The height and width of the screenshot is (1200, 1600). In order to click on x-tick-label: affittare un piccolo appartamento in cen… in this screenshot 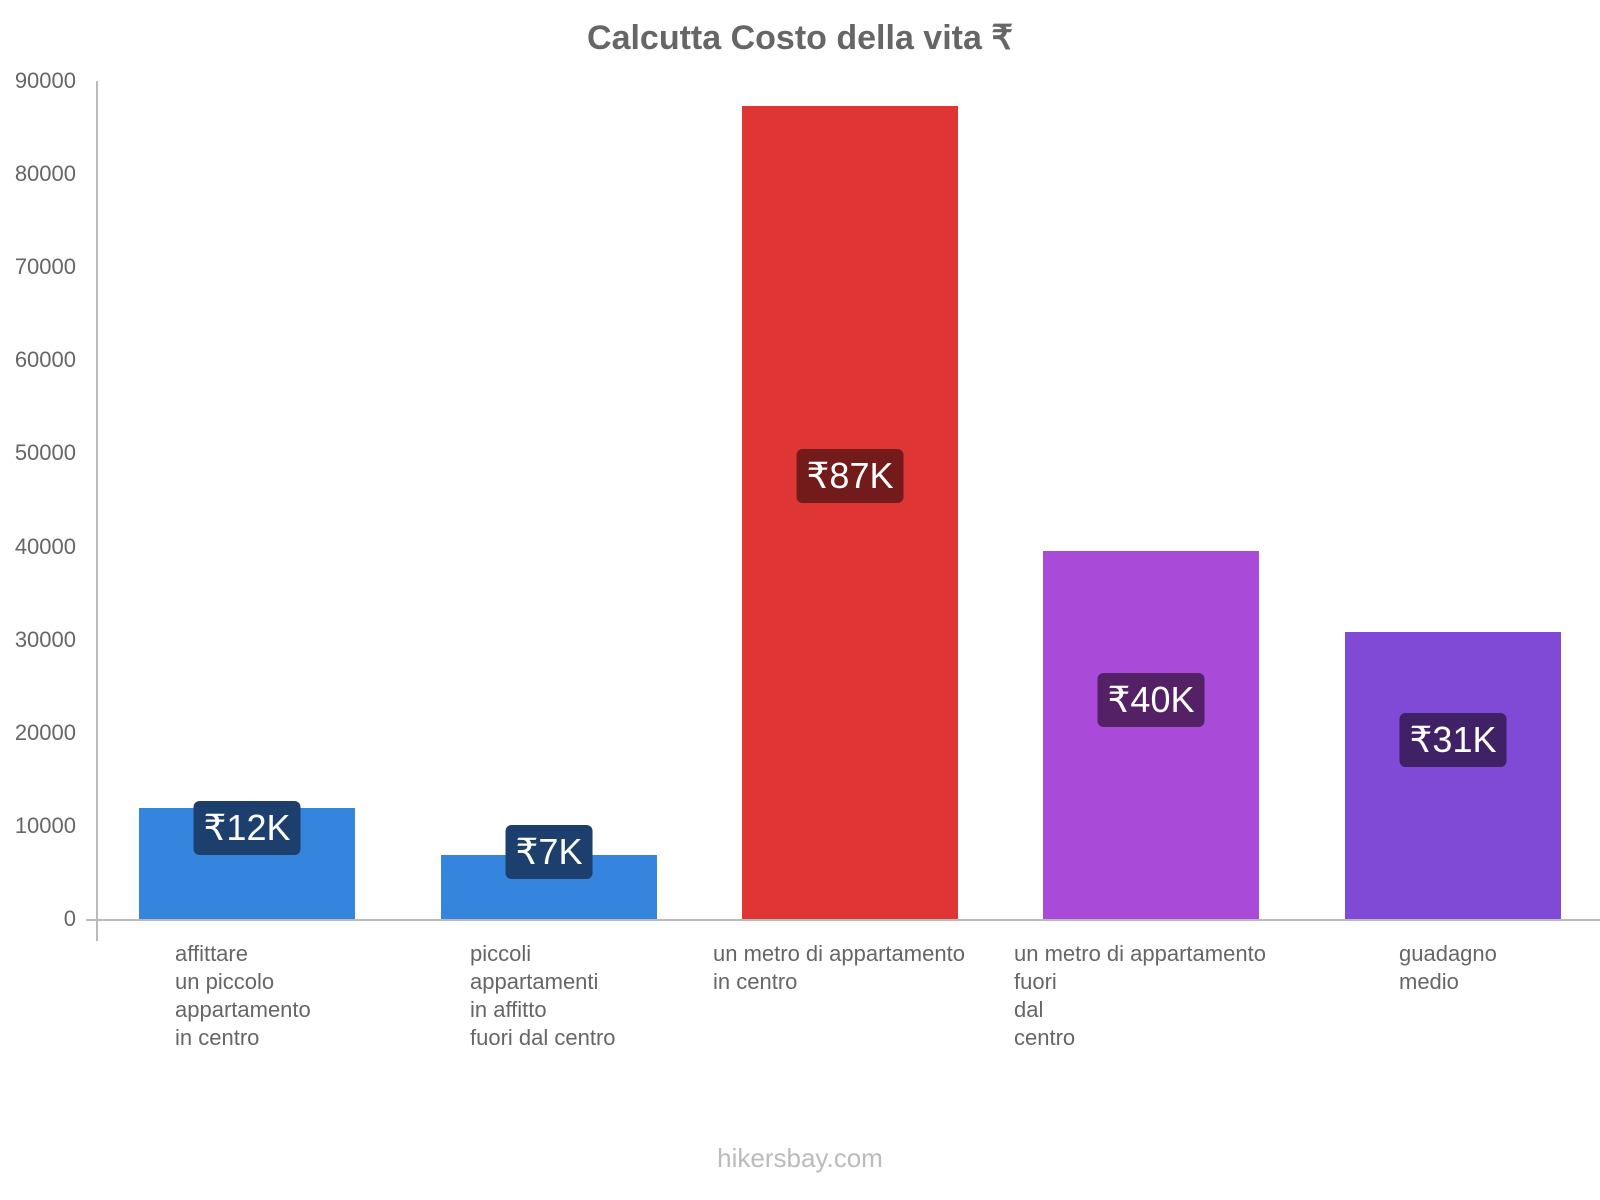, I will do `click(243, 995)`.